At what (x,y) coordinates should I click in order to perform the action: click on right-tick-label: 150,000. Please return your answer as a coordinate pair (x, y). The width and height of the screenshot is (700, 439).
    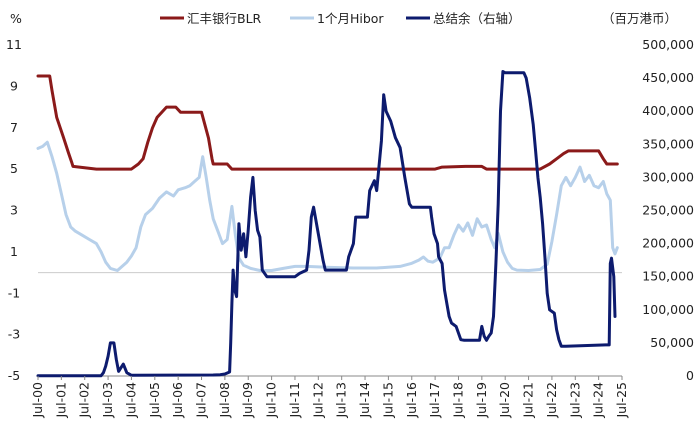
    Looking at the image, I should click on (668, 276).